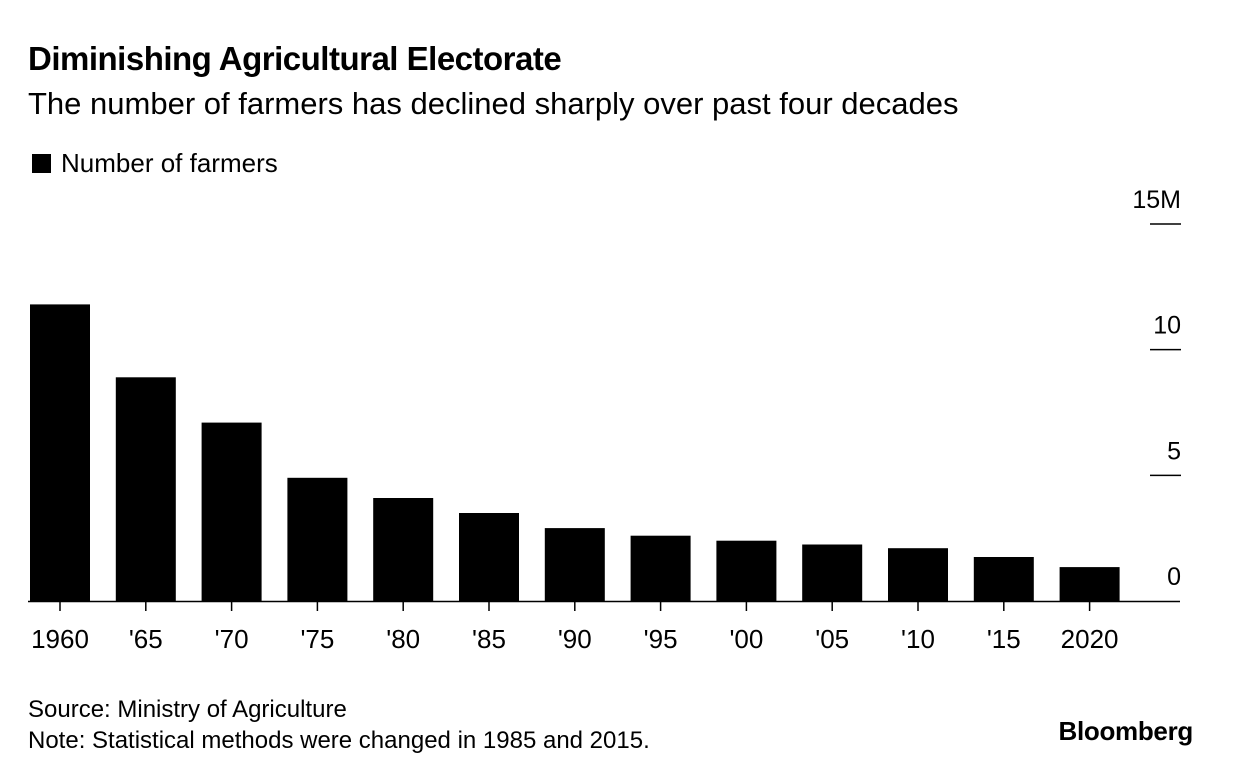  What do you see at coordinates (489, 639) in the screenshot?
I see `x-tick-label: '85` at bounding box center [489, 639].